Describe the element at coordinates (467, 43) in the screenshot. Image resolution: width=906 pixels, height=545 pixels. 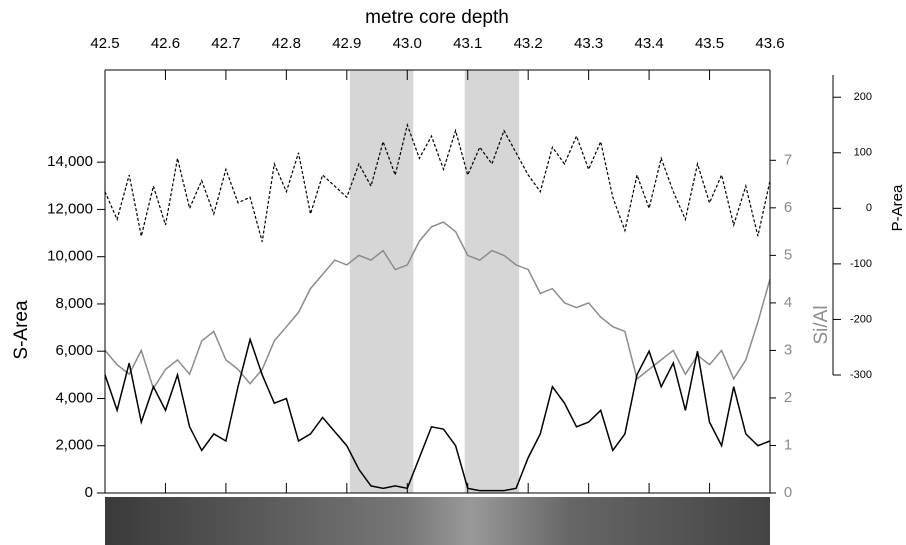
I see `x-tick-label: 43.1` at that location.